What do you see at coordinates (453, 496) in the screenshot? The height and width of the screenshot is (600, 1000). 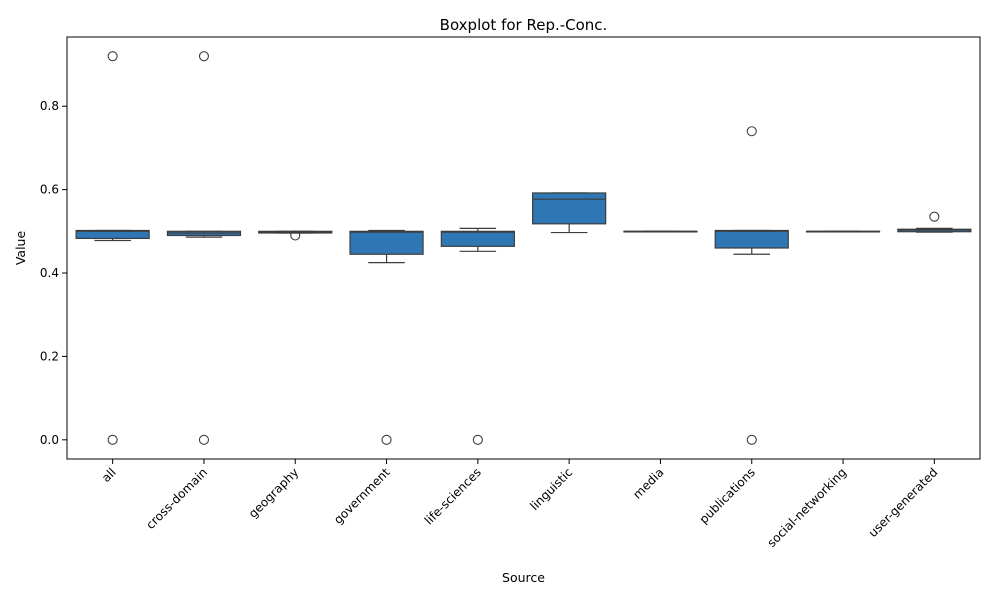 I see `x-tick-label: life-sciences` at bounding box center [453, 496].